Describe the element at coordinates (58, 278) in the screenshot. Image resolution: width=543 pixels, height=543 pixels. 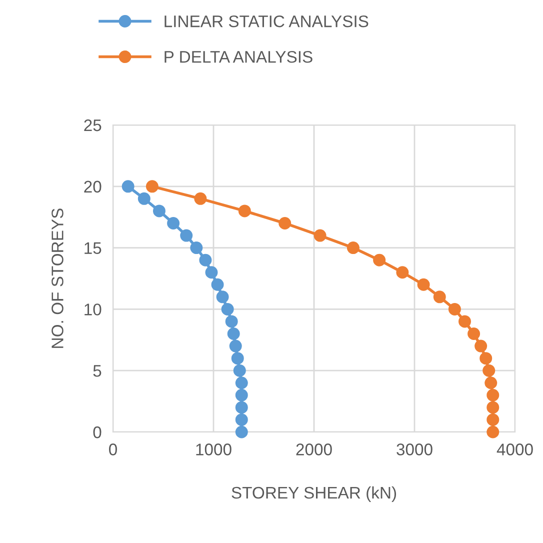
I see `y-axis-title: NO. OF STOREYS` at that location.